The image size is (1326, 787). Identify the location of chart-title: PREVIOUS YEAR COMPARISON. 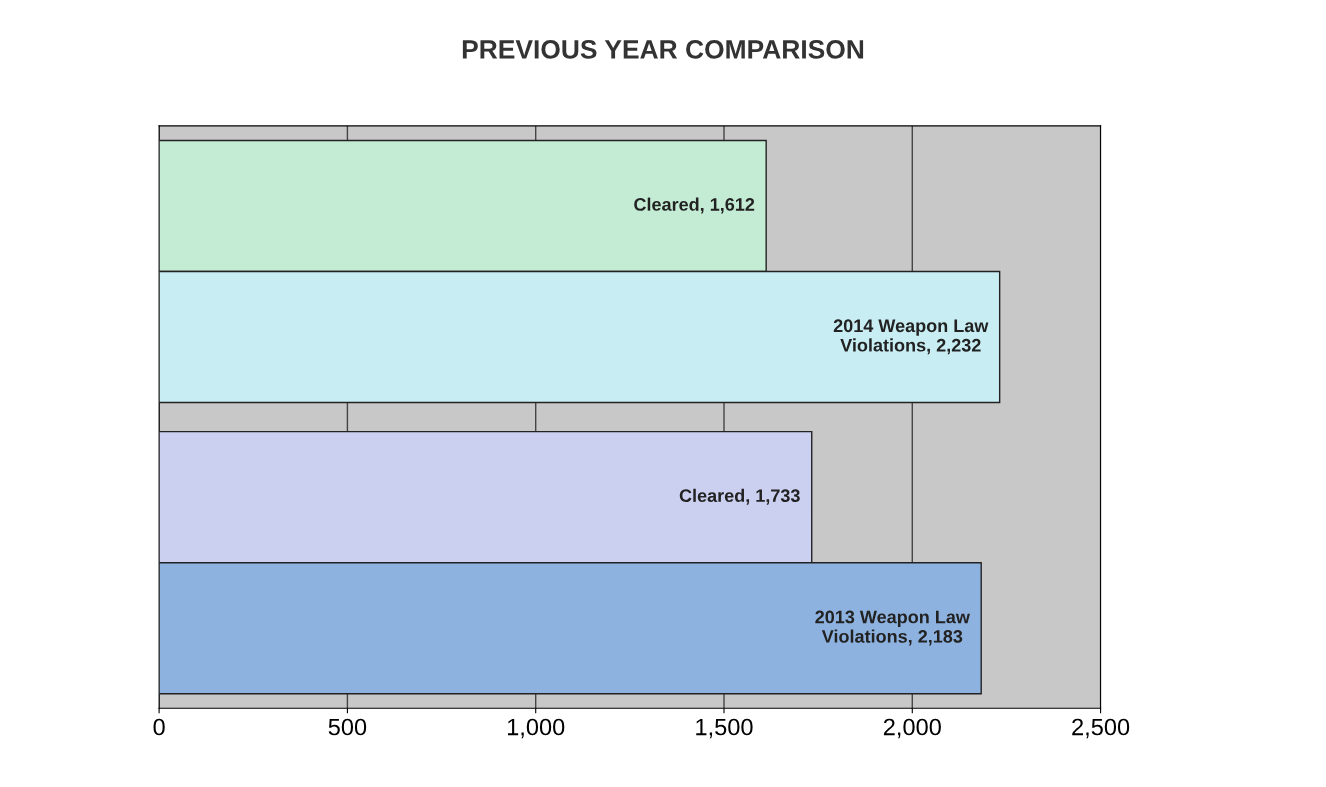
(663, 49).